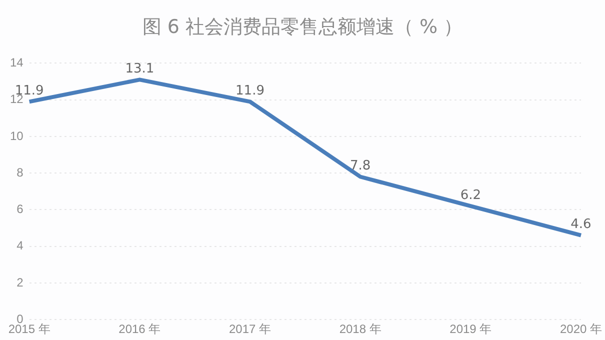 The width and height of the screenshot is (605, 340). Describe the element at coordinates (20, 172) in the screenshot. I see `y-tick-label: 8` at that location.